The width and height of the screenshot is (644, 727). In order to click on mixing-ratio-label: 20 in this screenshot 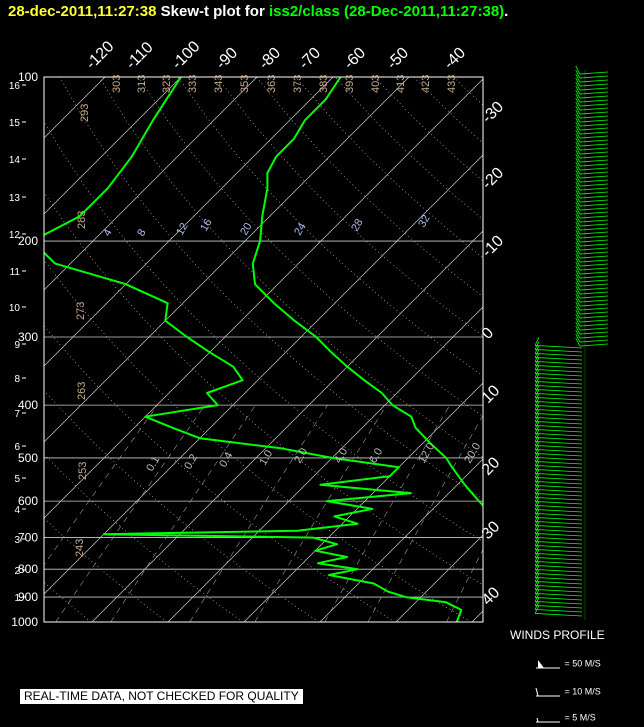, I will do `click(246, 229)`.